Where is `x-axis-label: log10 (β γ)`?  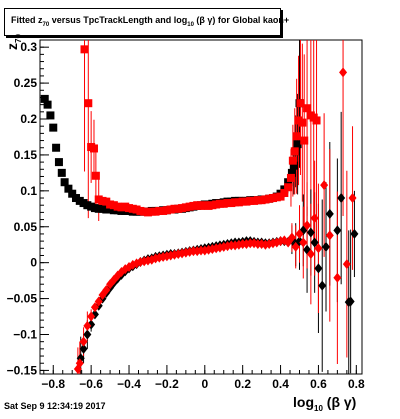
x-axis-label: log10 (β γ) is located at coordinates (325, 403).